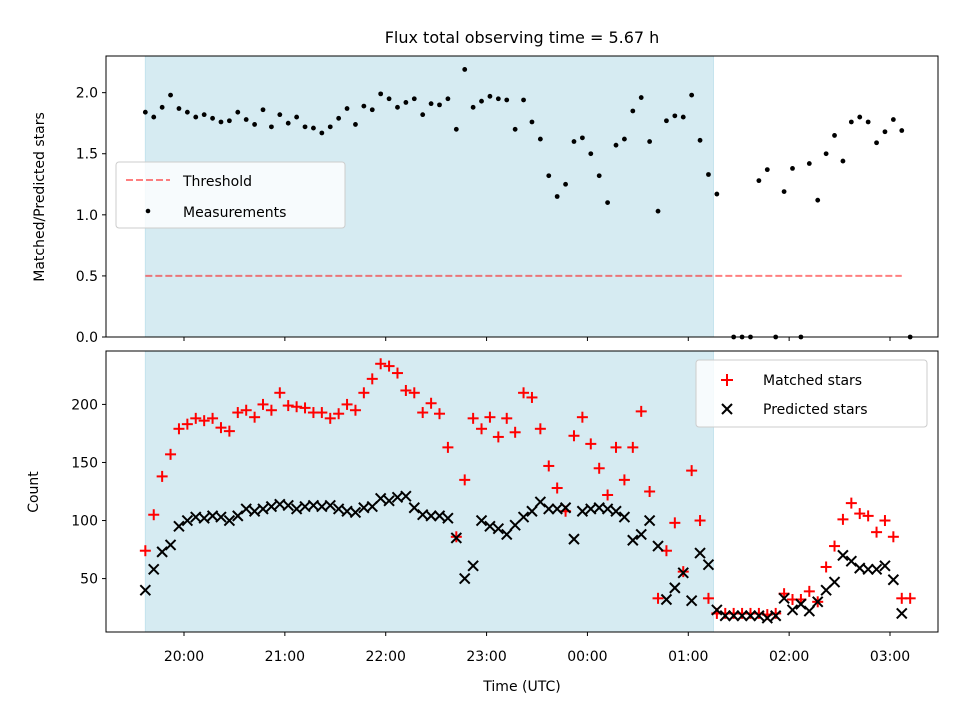 Image resolution: width=960 pixels, height=724 pixels. What do you see at coordinates (89, 580) in the screenshot?
I see `bottom-y-tick-label-0: 50` at bounding box center [89, 580].